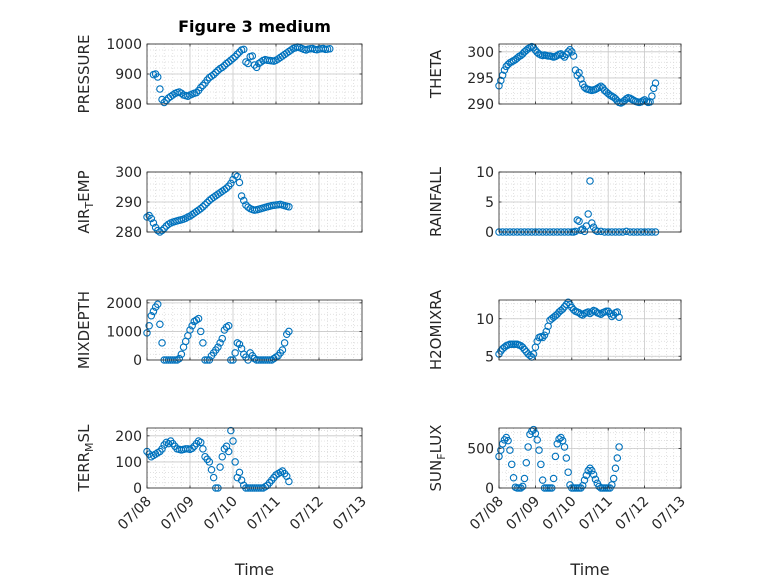 The width and height of the screenshot is (778, 583). Describe the element at coordinates (135, 514) in the screenshot. I see `x-tick-label: 07/08` at that location.